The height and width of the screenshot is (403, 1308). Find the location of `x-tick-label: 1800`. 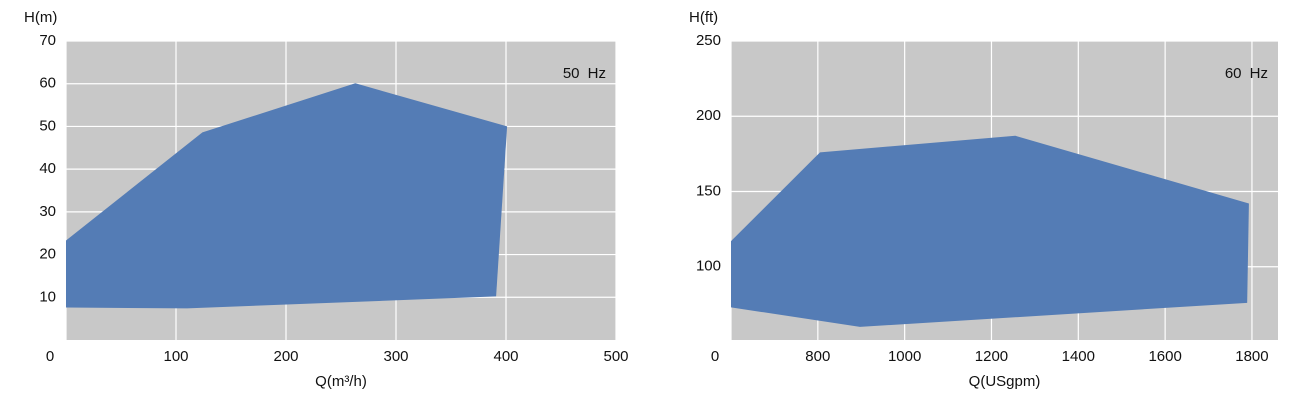

x-tick-label: 1800 is located at coordinates (1251, 356).